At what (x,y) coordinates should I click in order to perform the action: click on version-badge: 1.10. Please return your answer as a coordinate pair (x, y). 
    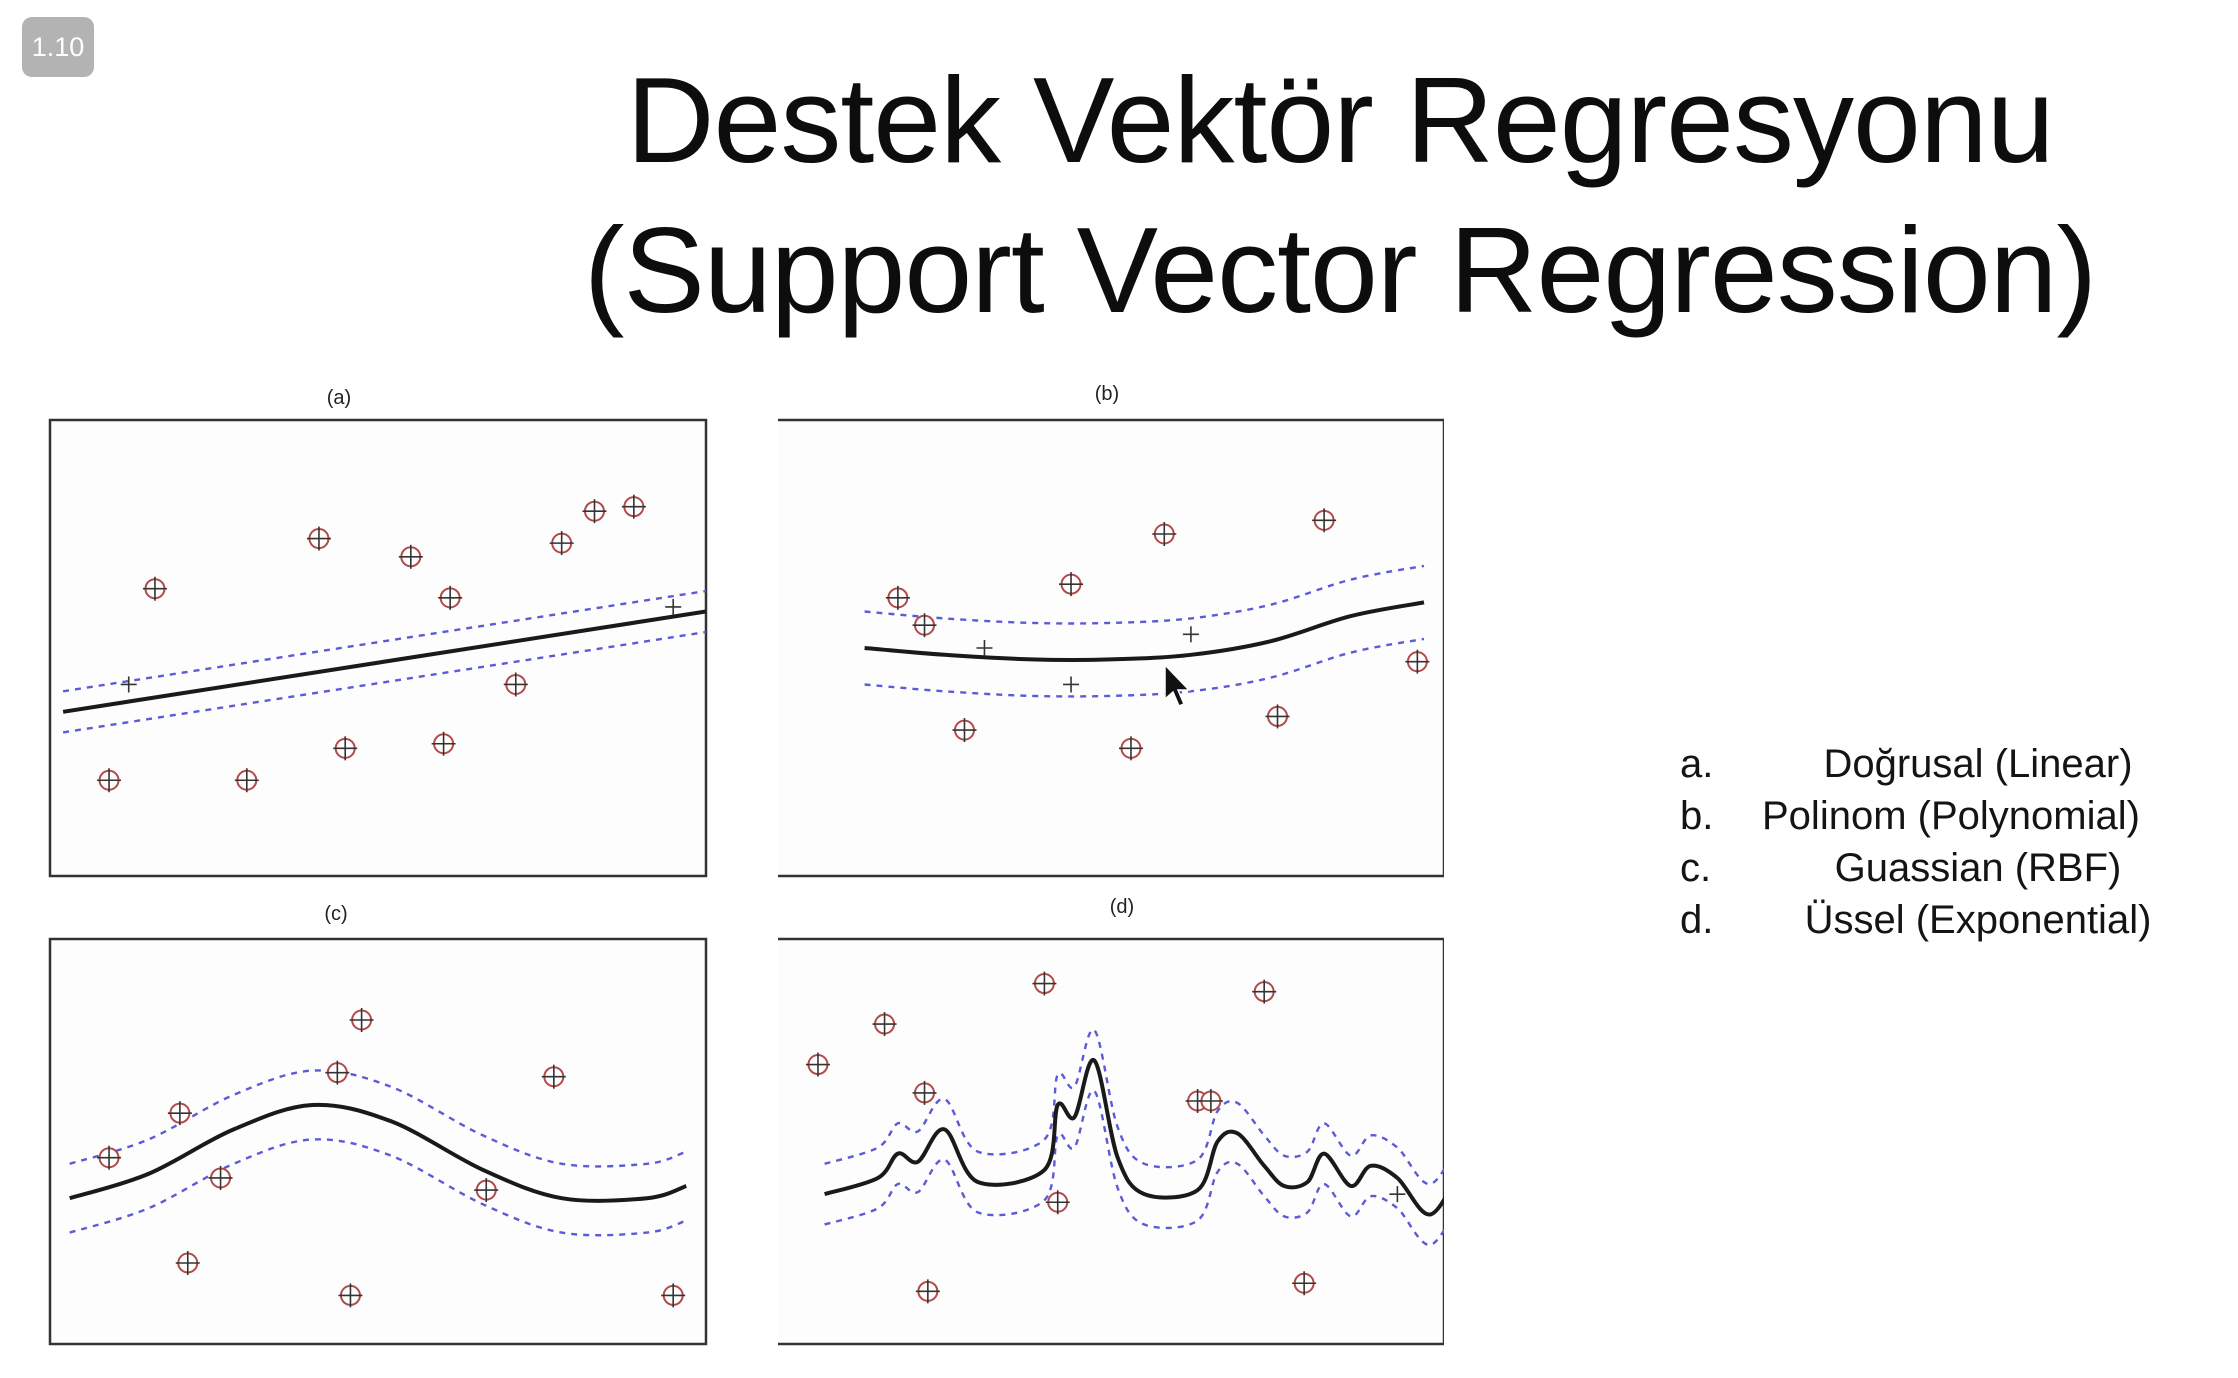
    Looking at the image, I should click on (58, 47).